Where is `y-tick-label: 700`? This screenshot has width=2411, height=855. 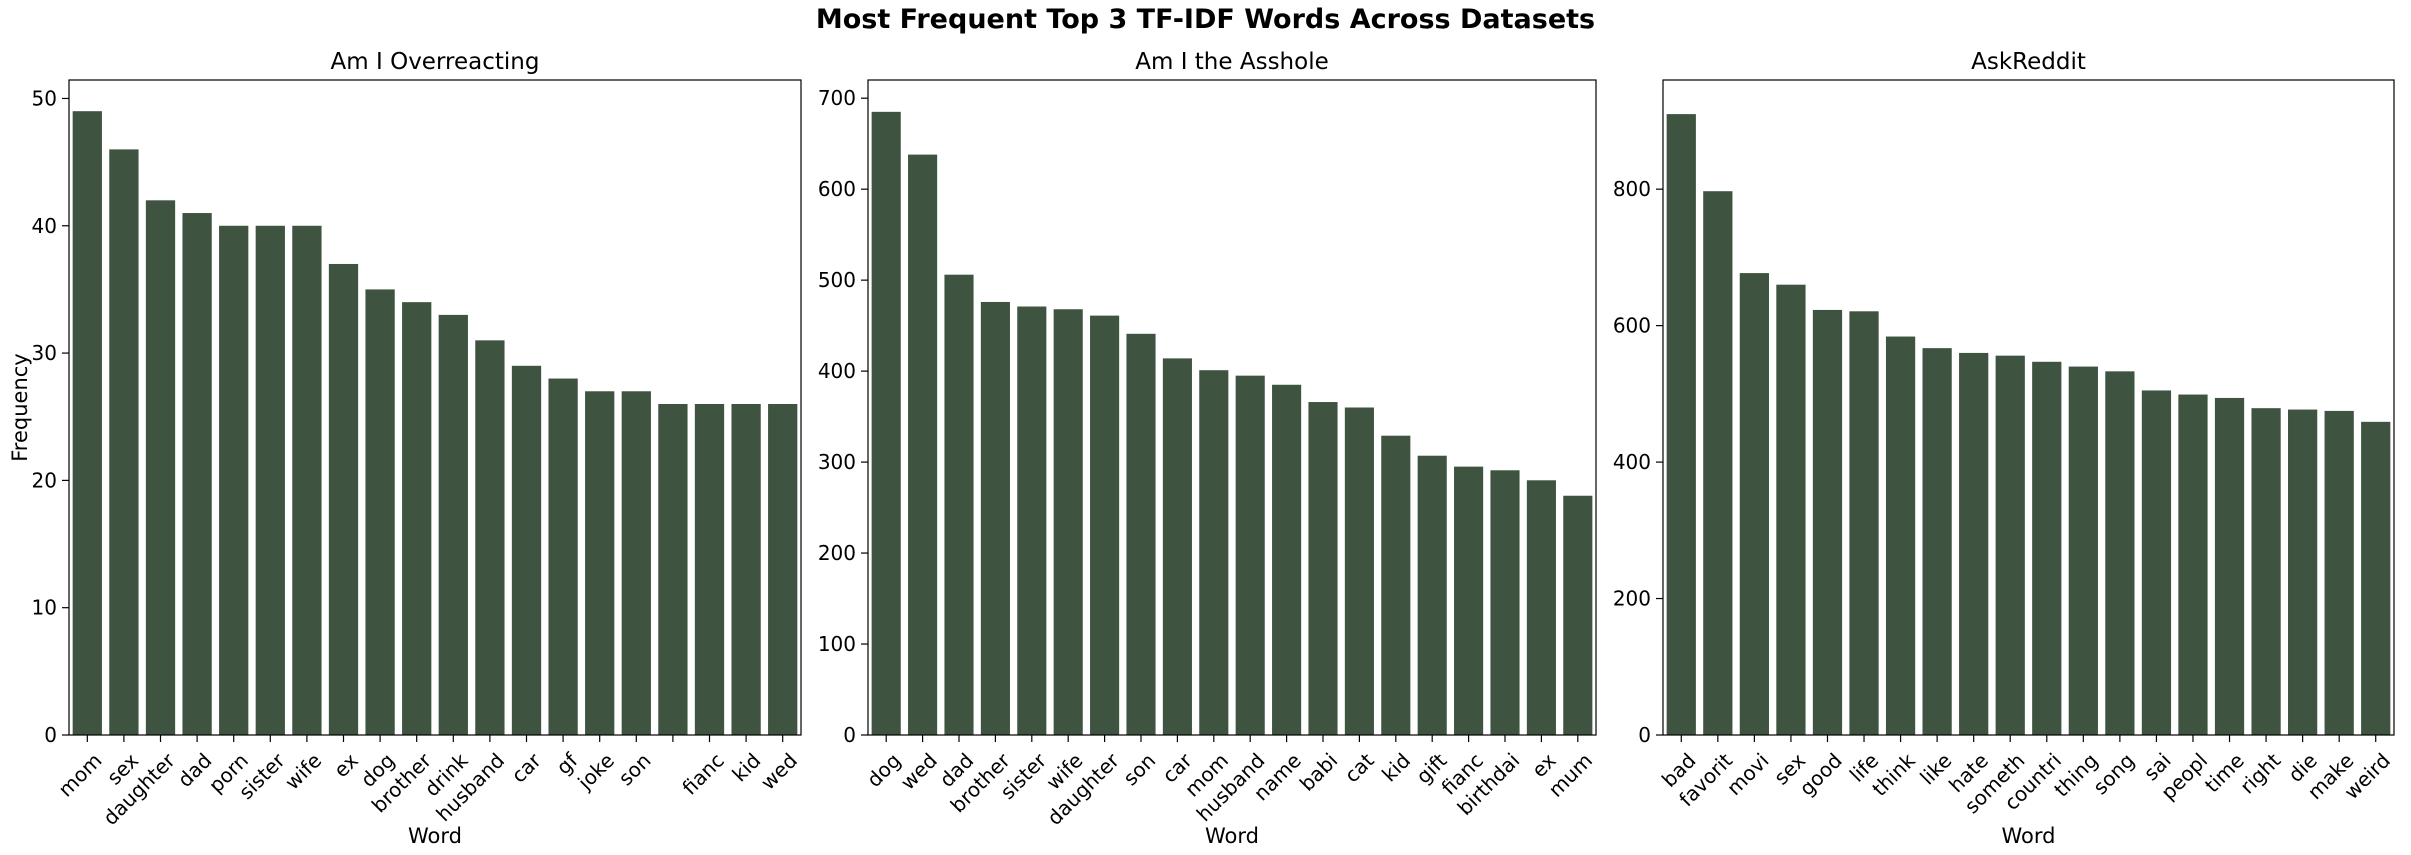 y-tick-label: 700 is located at coordinates (837, 98).